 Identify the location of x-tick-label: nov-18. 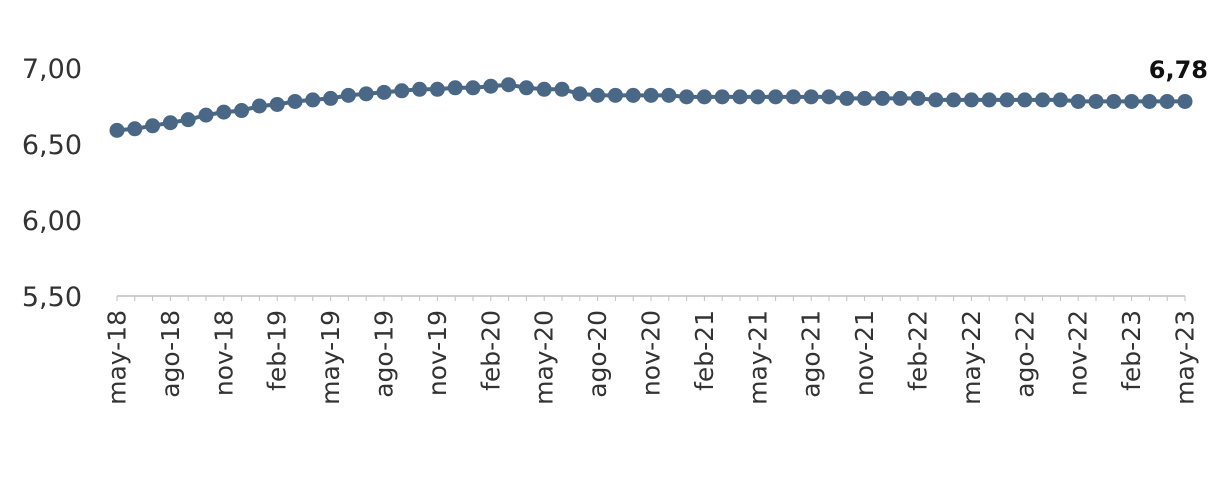
(223, 353).